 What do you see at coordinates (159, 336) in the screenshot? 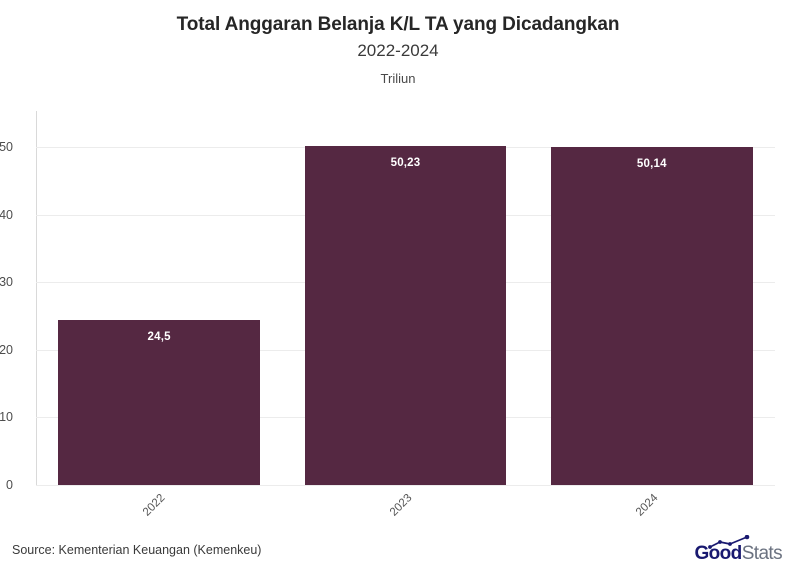
I see `bar-value-label: 24,5` at bounding box center [159, 336].